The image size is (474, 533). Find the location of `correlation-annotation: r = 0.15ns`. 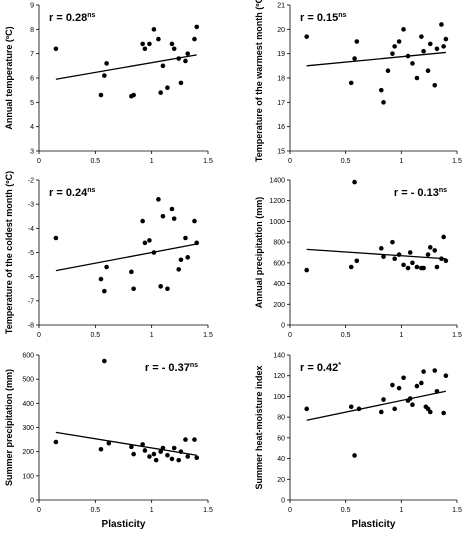

correlation-annotation: r = 0.15ns is located at coordinates (323, 18).